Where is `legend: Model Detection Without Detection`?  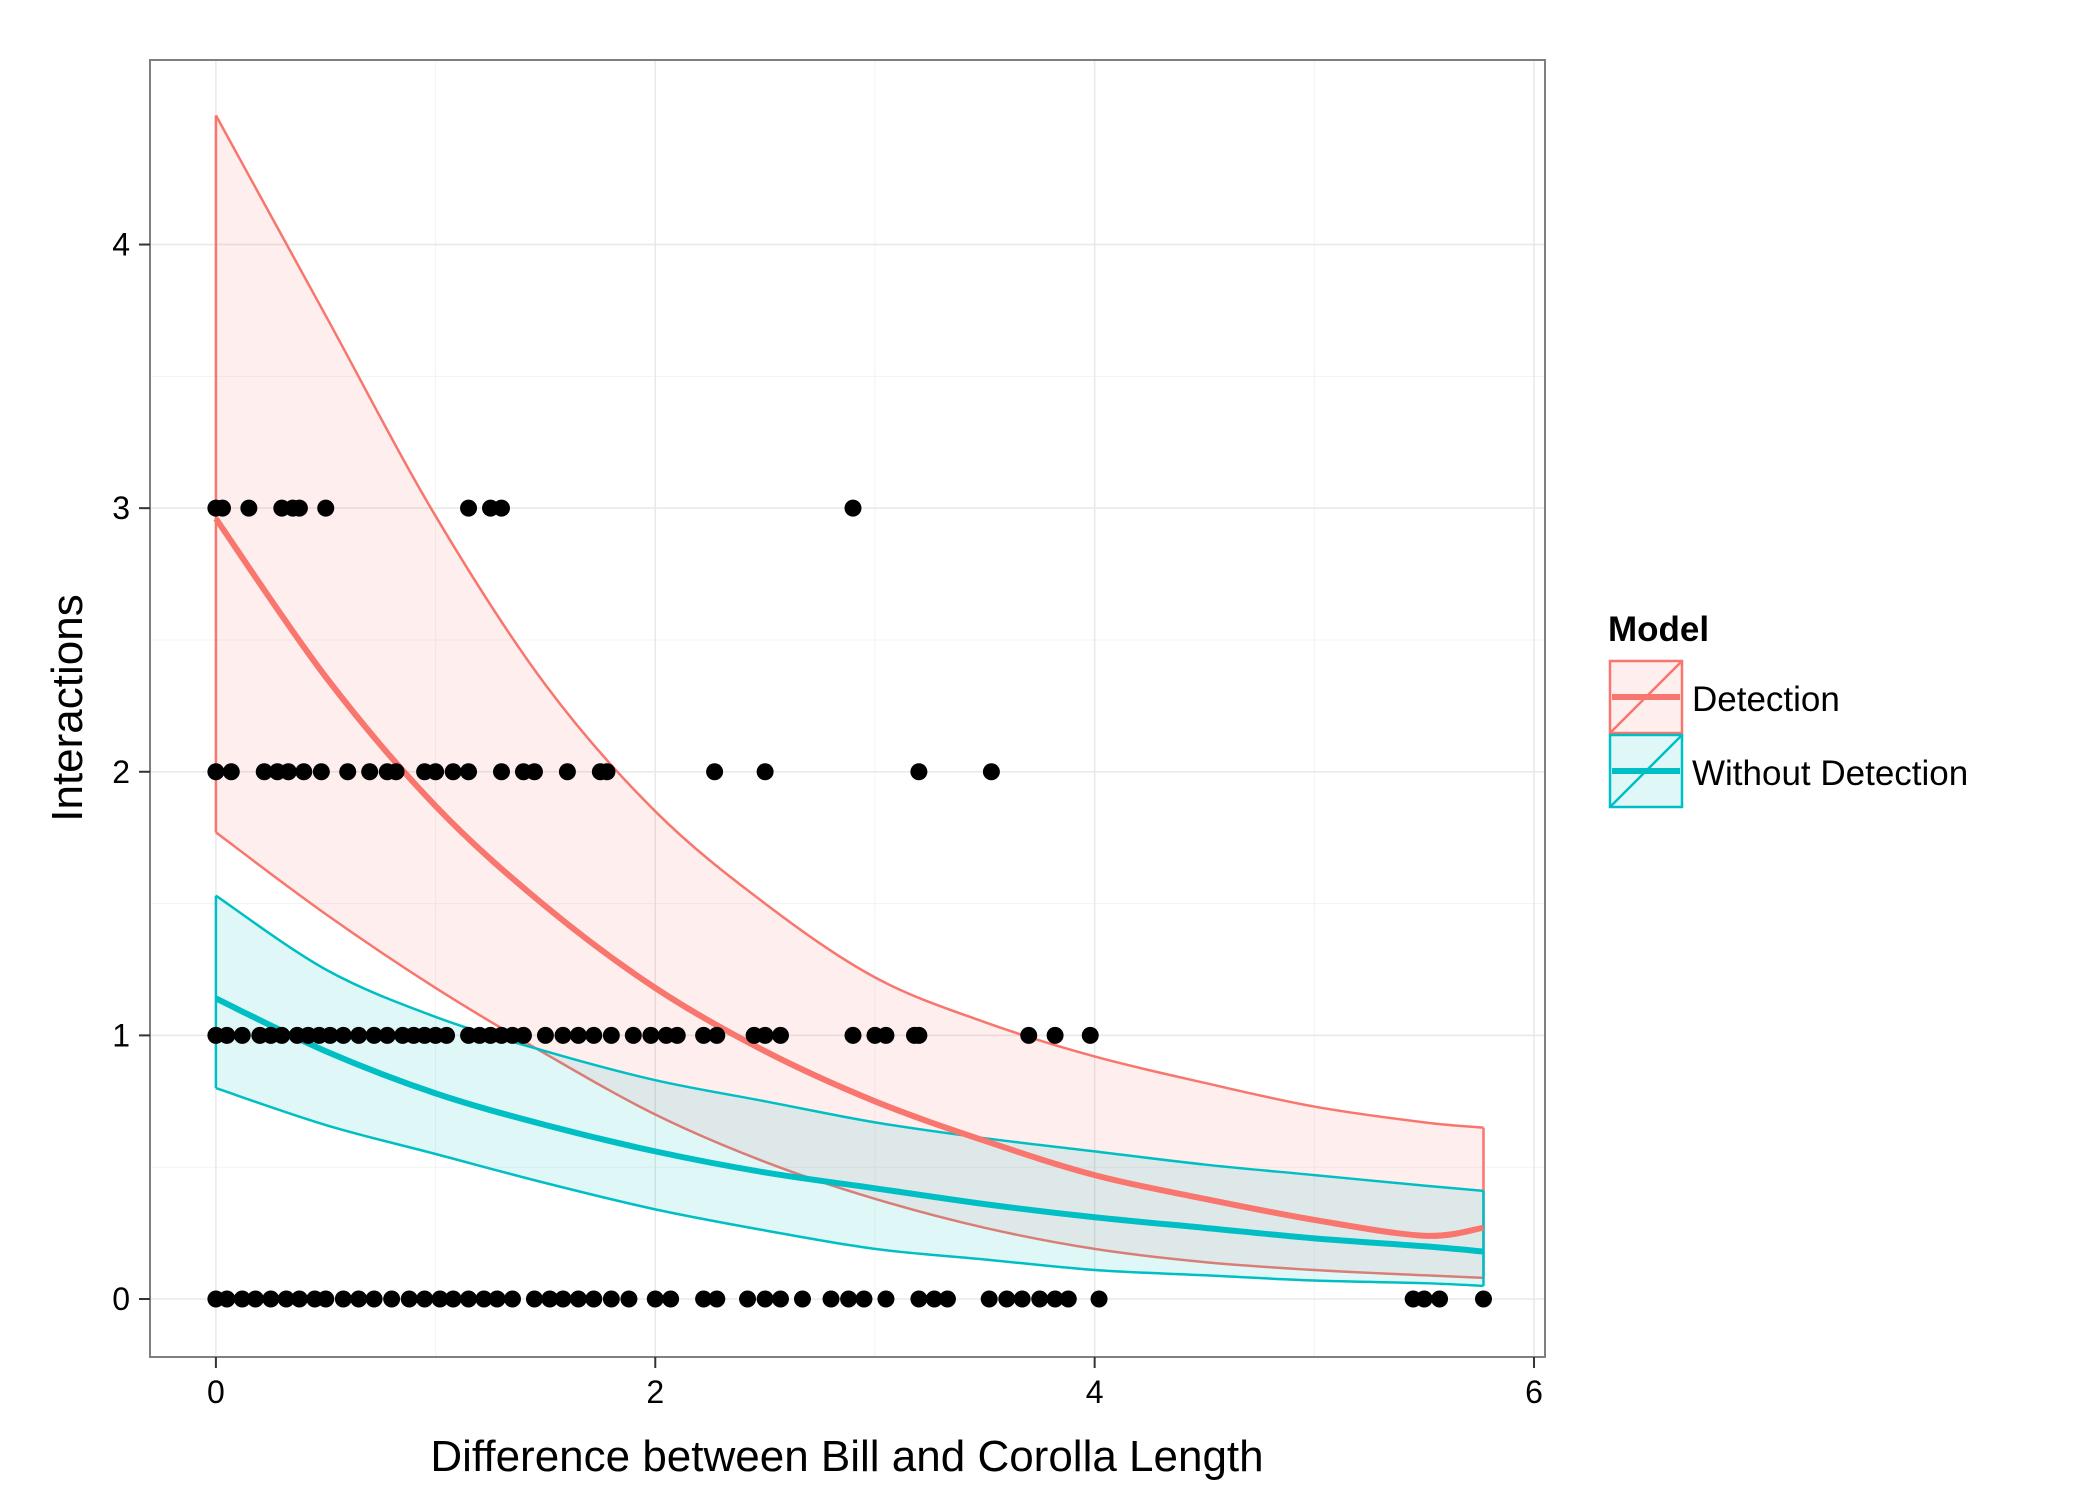
legend: Model Detection Without Detection is located at coordinates (1788, 709).